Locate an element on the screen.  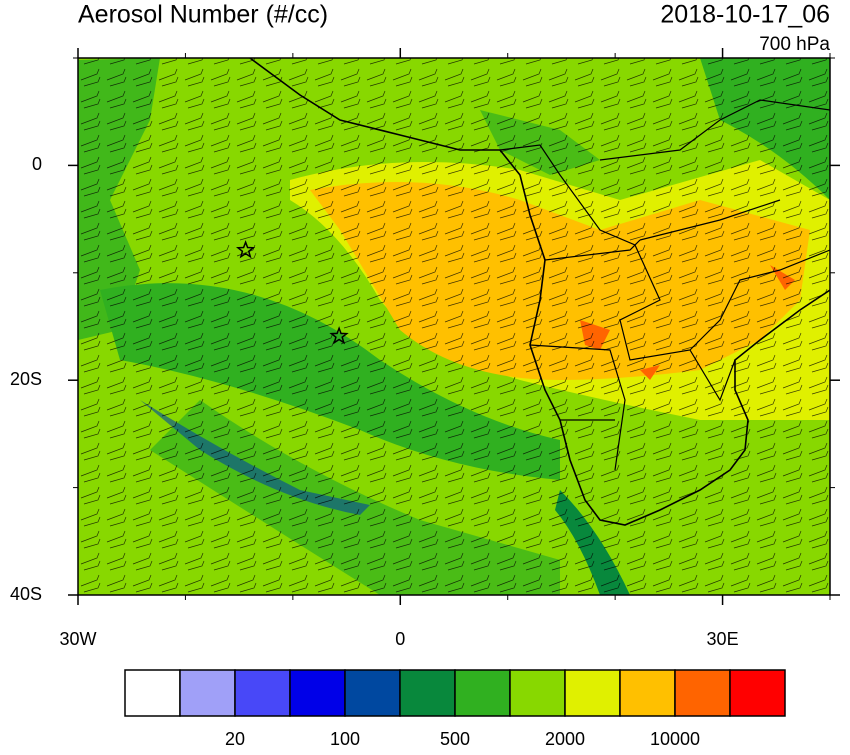
y-tick-label: 20S is located at coordinates (26, 379).